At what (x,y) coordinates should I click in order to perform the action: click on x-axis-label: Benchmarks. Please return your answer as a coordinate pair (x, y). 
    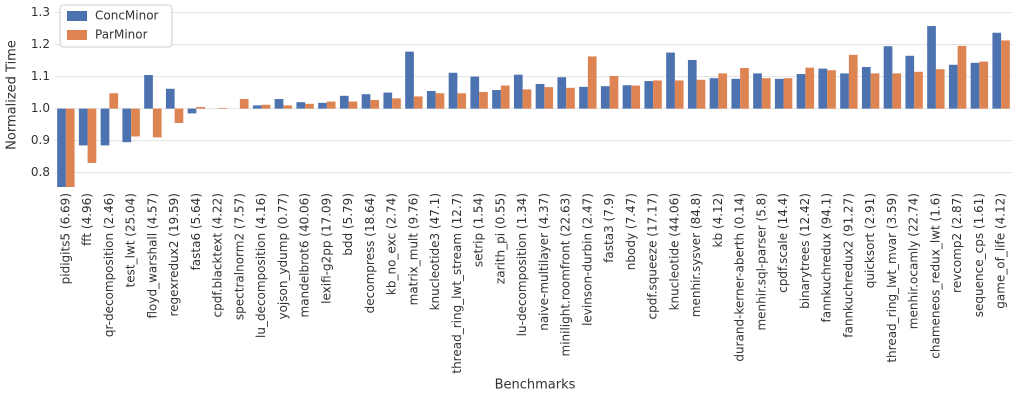
    Looking at the image, I should click on (535, 385).